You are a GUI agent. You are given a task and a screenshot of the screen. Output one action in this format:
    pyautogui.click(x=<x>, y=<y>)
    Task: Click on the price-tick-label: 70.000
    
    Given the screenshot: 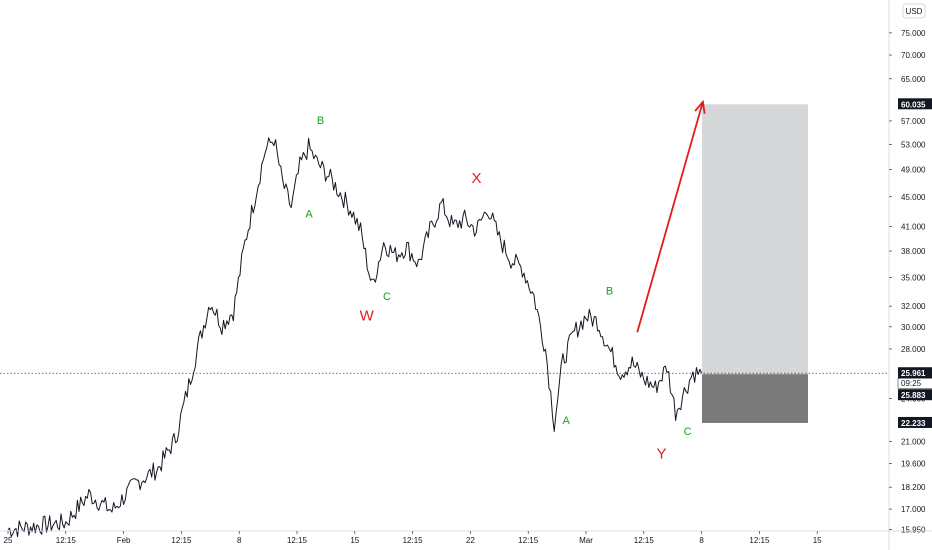 What is the action you would take?
    pyautogui.click(x=913, y=55)
    